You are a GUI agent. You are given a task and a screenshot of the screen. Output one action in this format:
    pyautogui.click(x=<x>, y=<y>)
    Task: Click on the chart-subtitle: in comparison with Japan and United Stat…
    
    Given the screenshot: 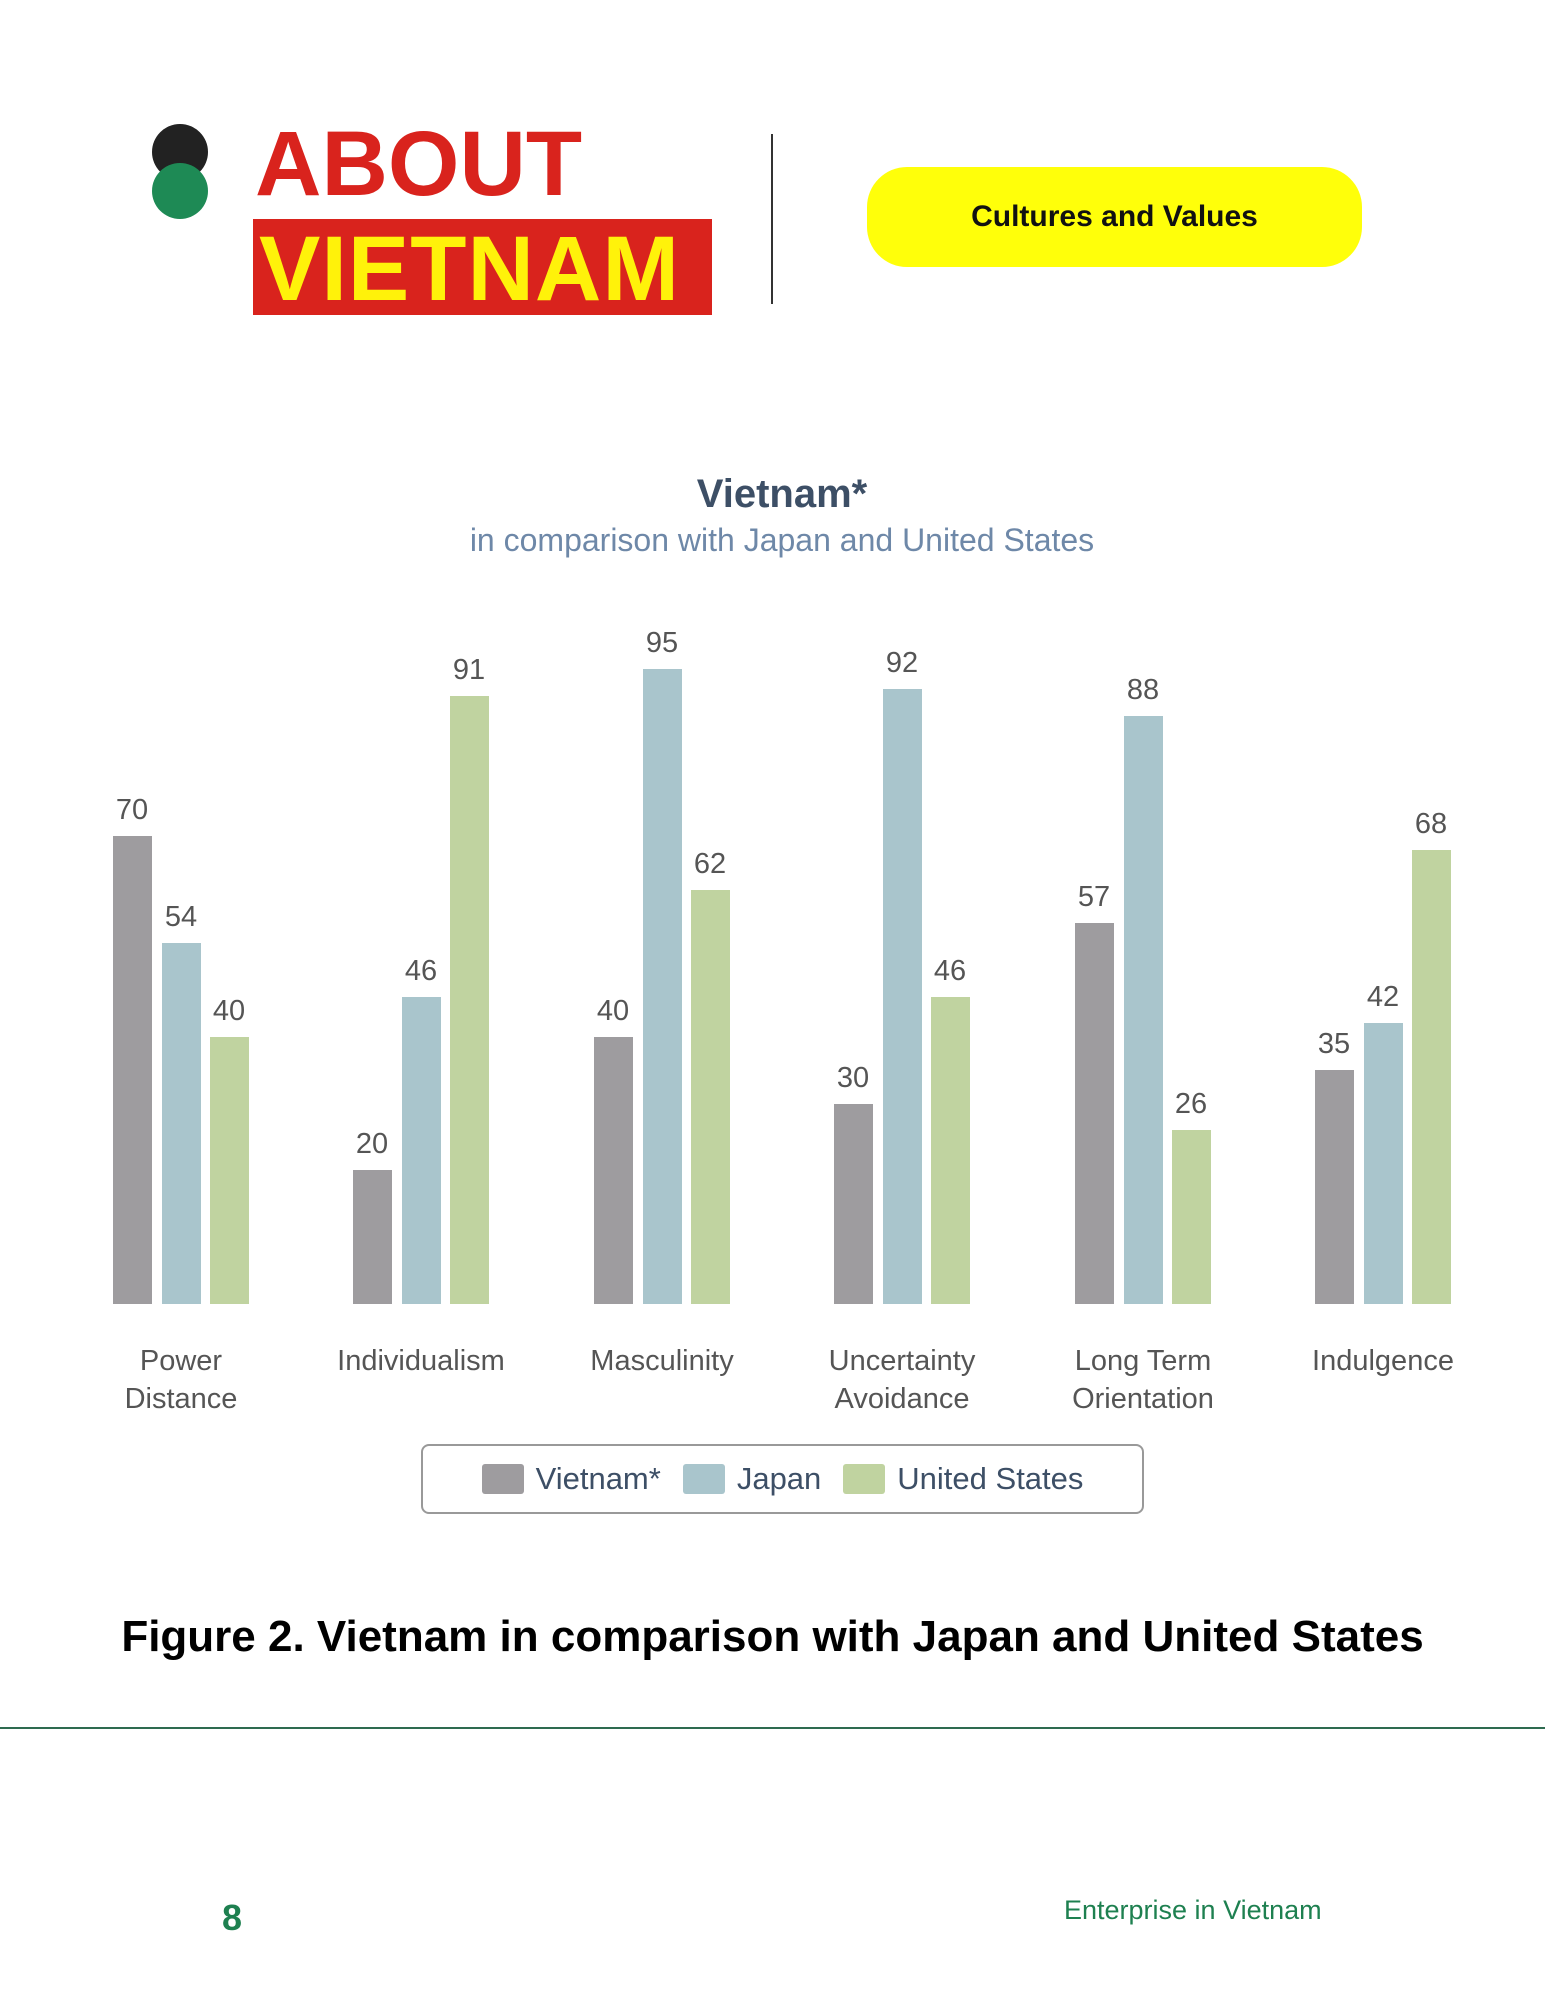 What is the action you would take?
    pyautogui.click(x=782, y=540)
    